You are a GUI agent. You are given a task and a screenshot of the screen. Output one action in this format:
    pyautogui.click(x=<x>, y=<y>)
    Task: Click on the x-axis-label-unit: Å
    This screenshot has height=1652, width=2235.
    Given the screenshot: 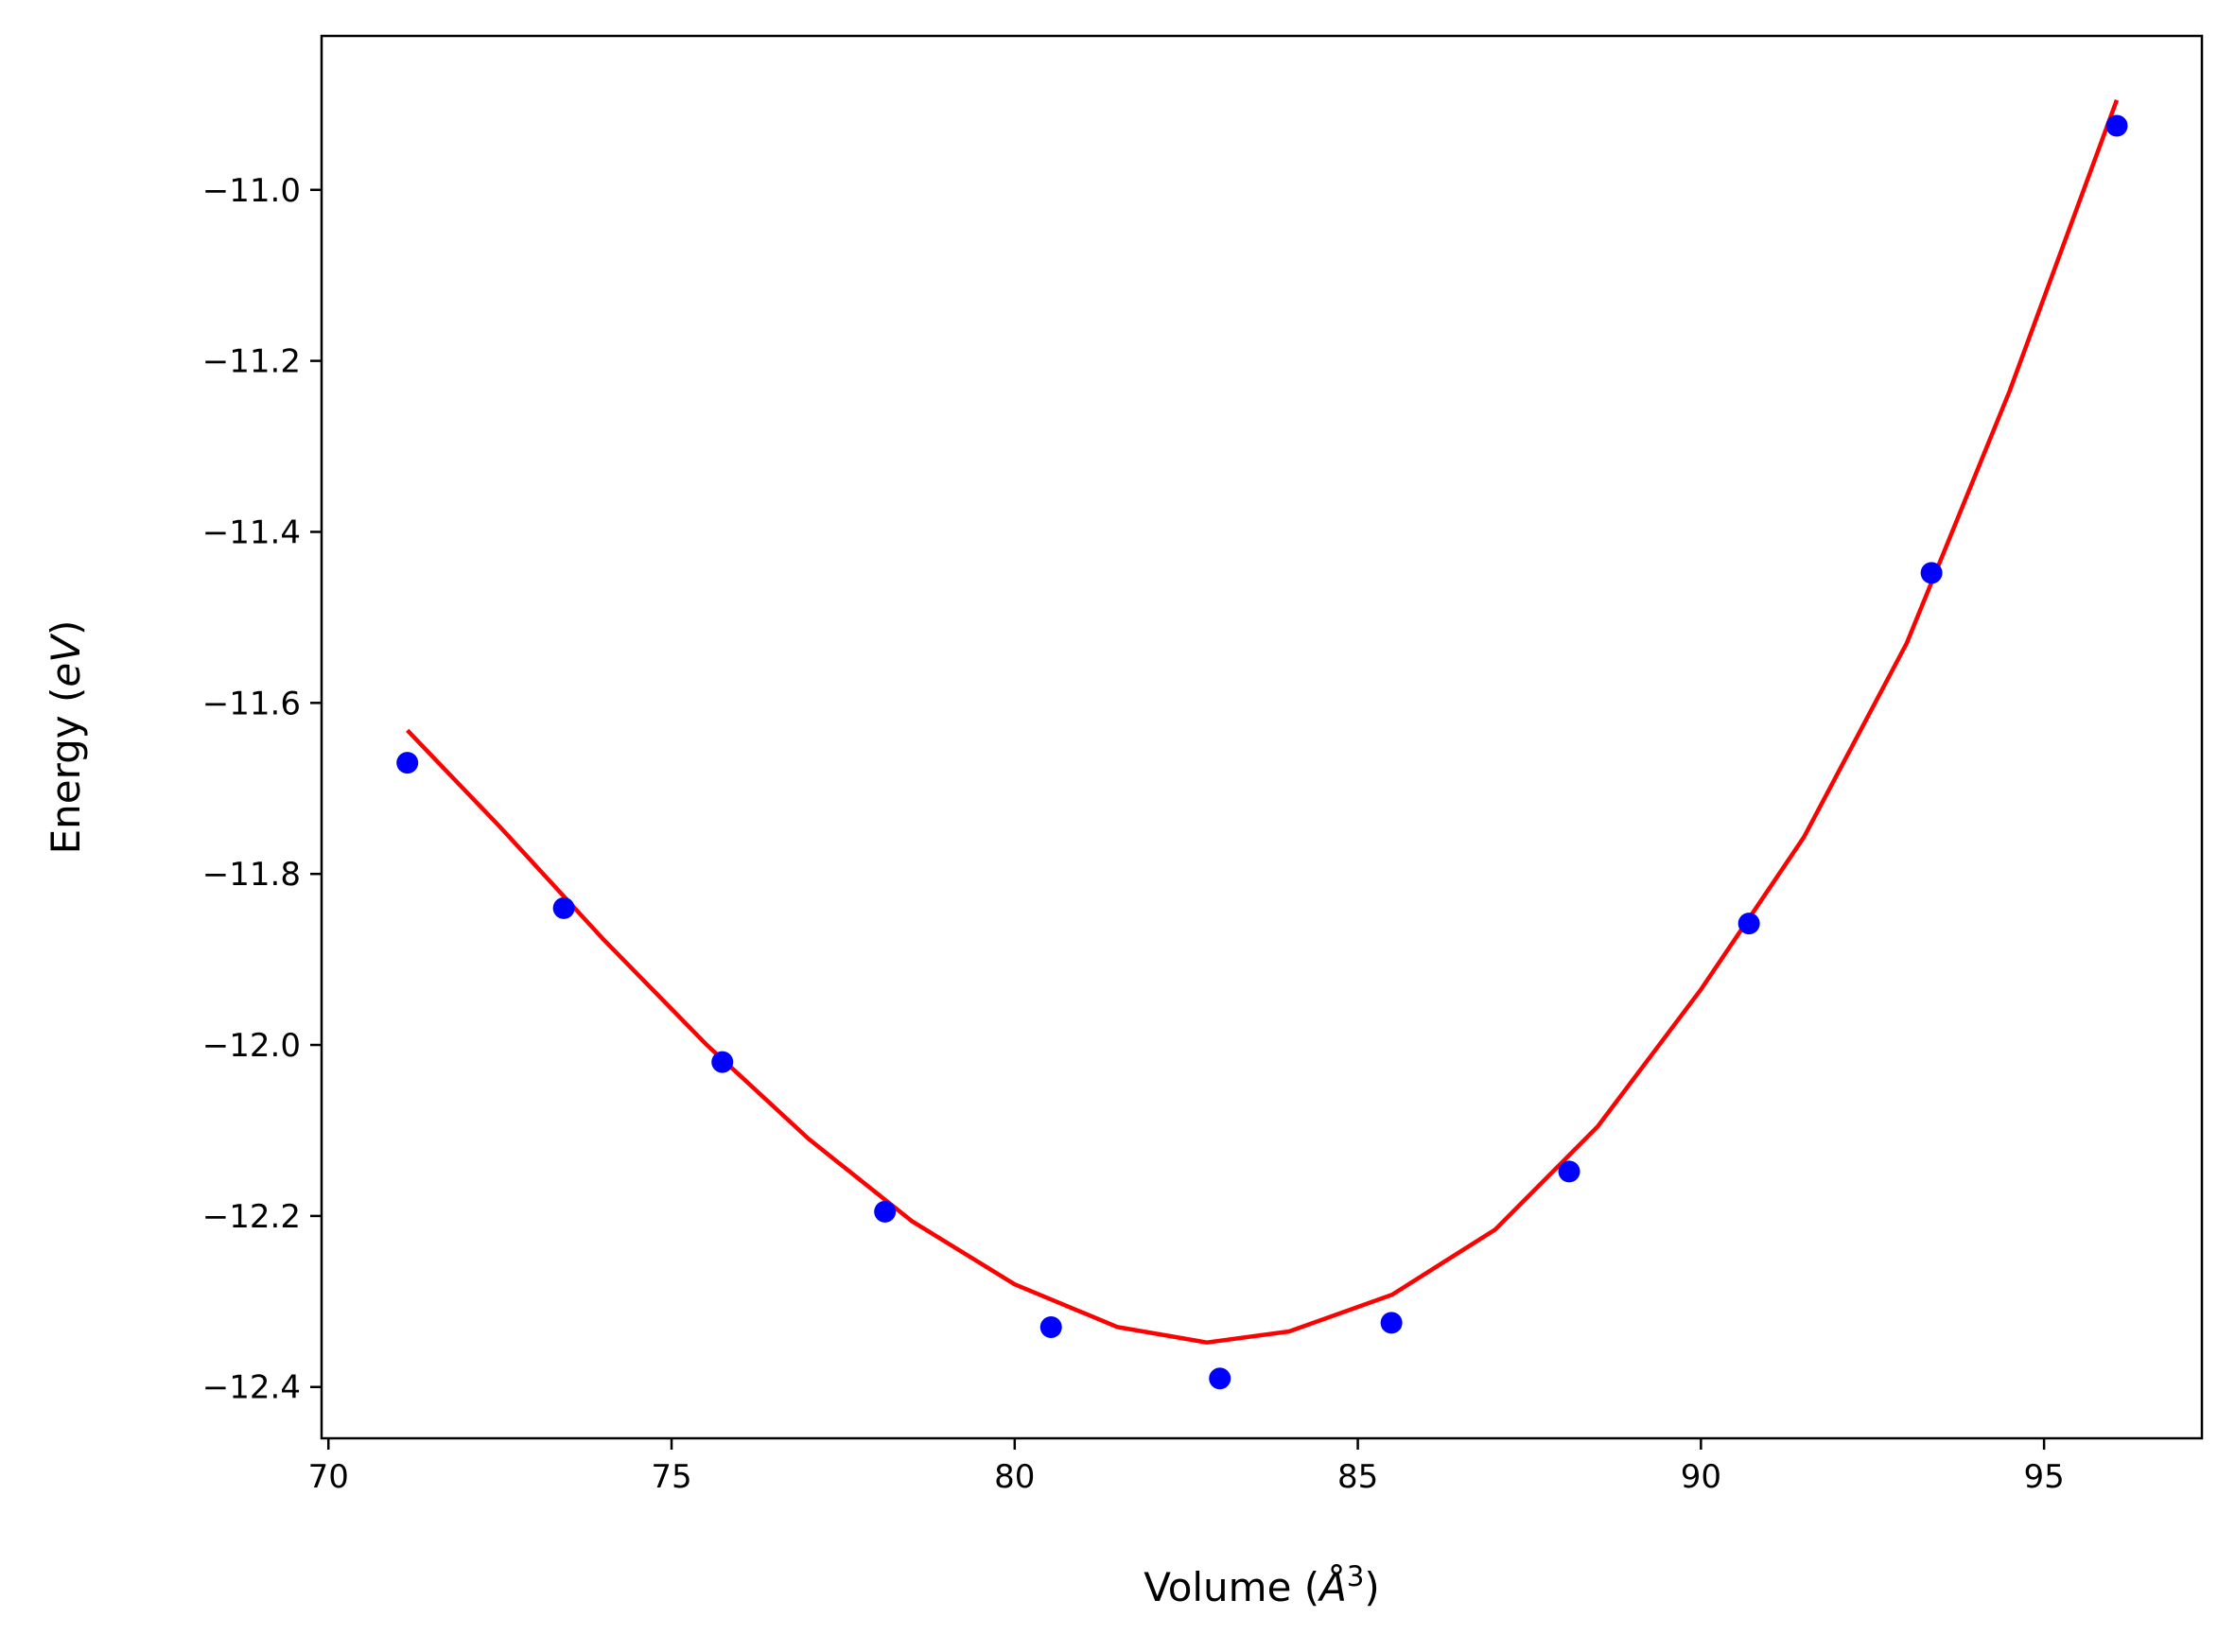 What is the action you would take?
    pyautogui.click(x=1332, y=1587)
    